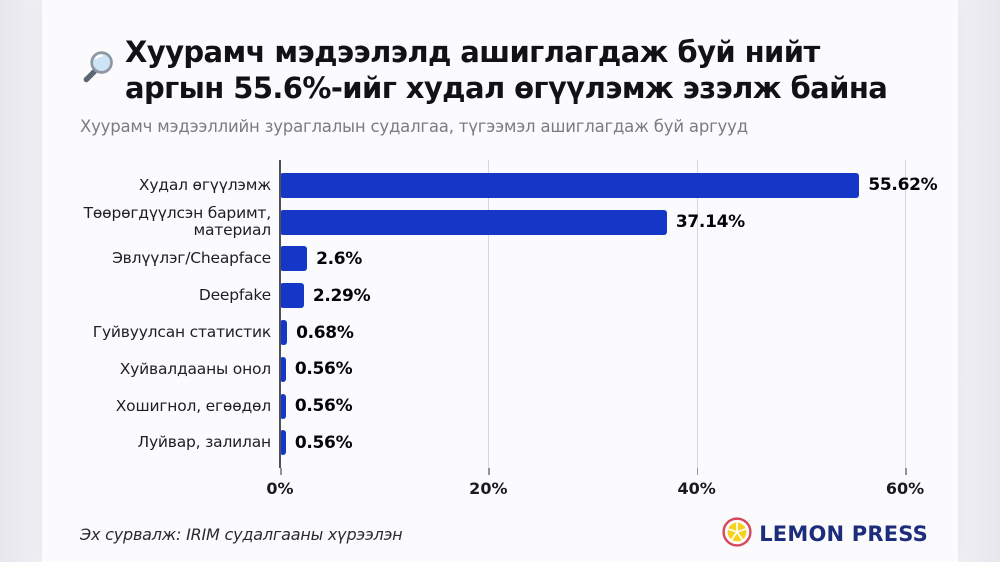  What do you see at coordinates (903, 185) in the screenshot?
I see `bar-value-label: 55.62%` at bounding box center [903, 185].